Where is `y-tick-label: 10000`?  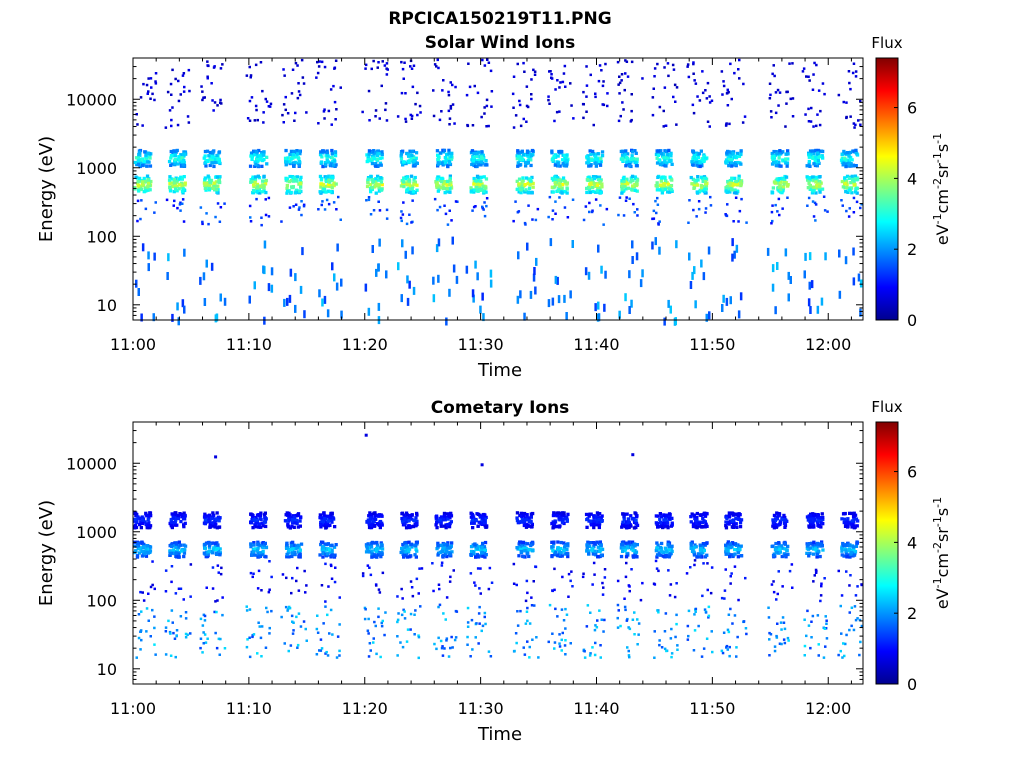 y-tick-label: 10000 is located at coordinates (91, 99).